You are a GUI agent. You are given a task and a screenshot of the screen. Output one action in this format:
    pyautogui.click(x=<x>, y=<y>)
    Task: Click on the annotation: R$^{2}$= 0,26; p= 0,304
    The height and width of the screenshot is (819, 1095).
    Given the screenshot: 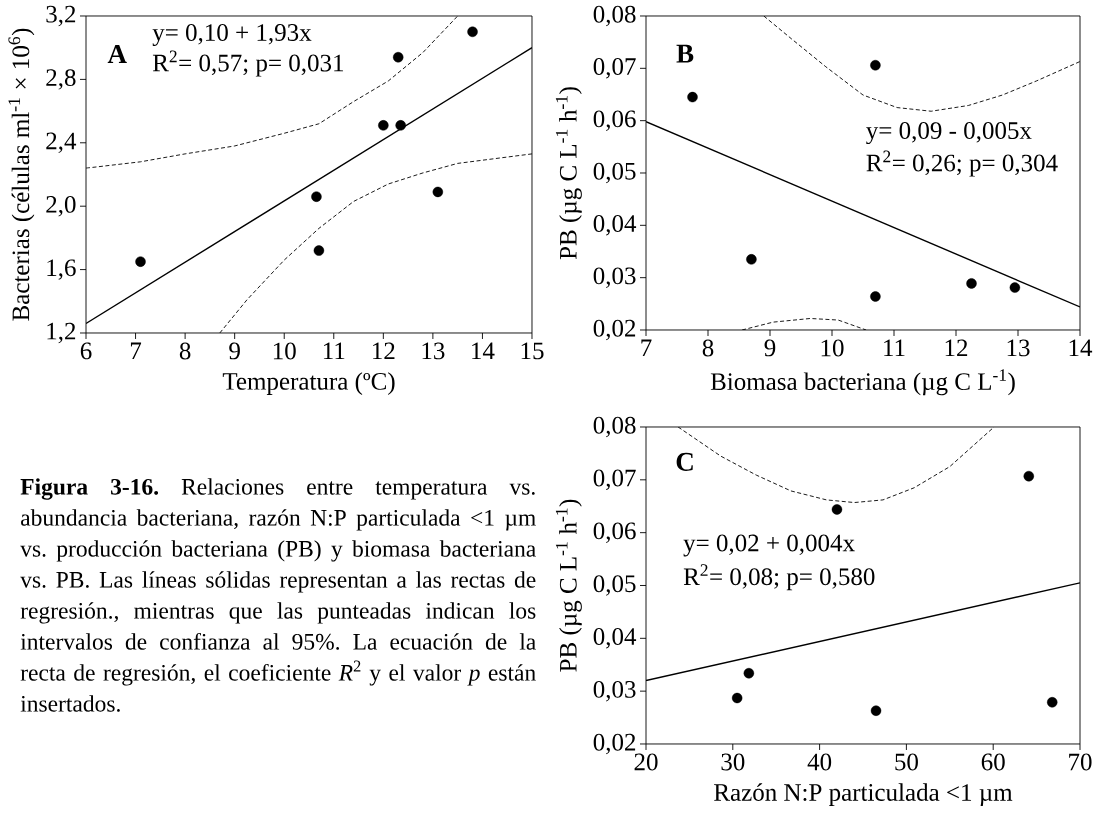 What is the action you would take?
    pyautogui.click(x=962, y=163)
    